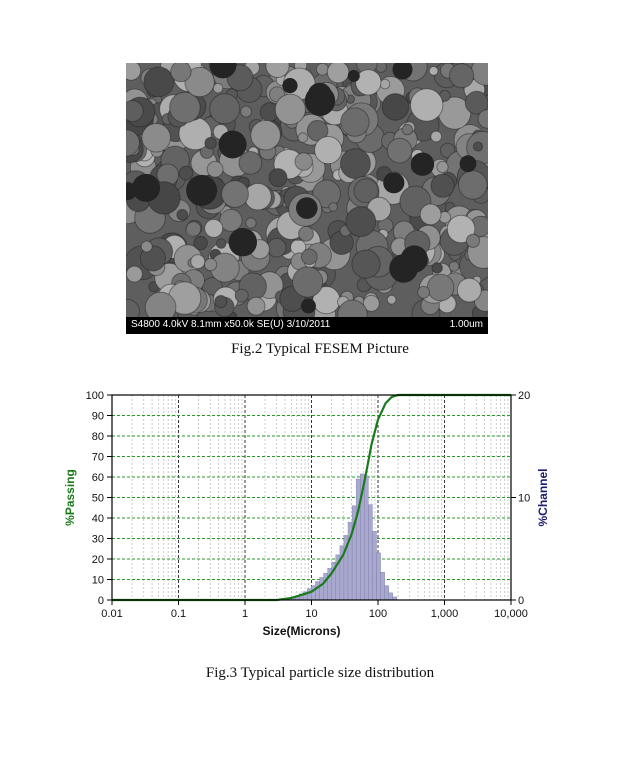 The image size is (640, 758). Describe the element at coordinates (511, 614) in the screenshot. I see `x-tick-label: 10,000` at that location.